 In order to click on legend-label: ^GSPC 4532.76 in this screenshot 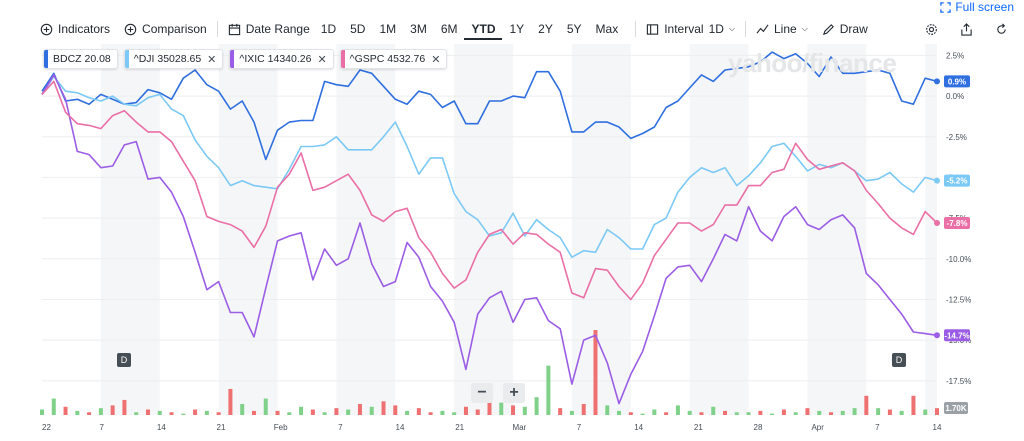, I will do `click(387, 59)`.